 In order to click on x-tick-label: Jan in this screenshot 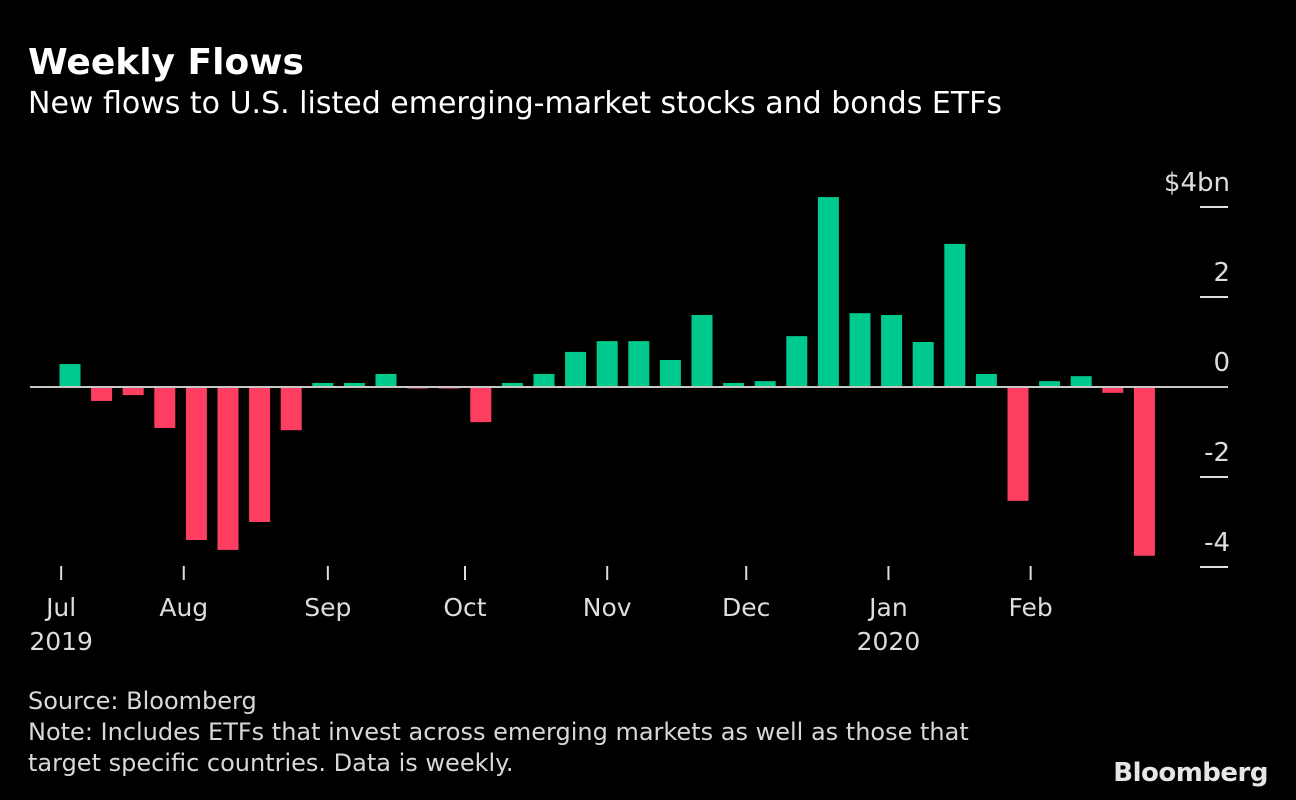, I will do `click(887, 607)`.